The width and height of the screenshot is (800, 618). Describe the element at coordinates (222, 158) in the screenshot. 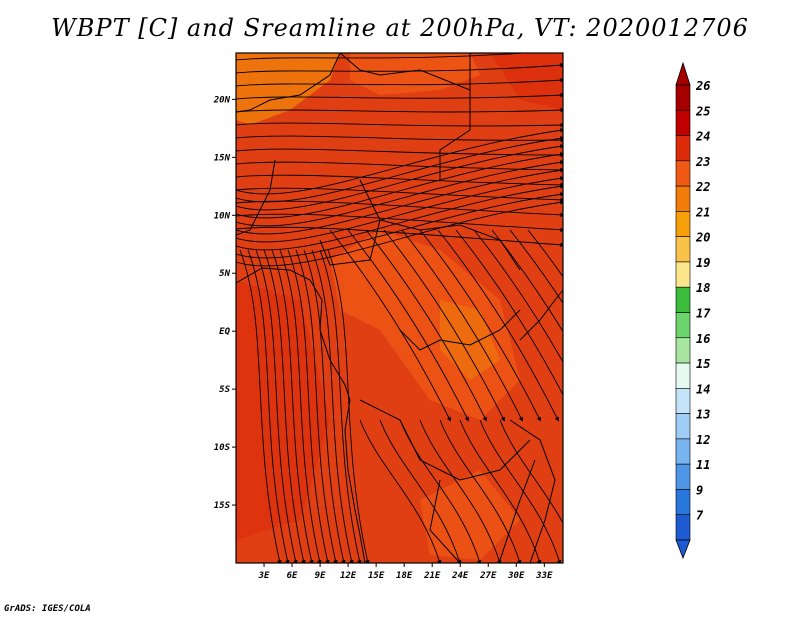

I see `lat-tick-label: 15N` at that location.